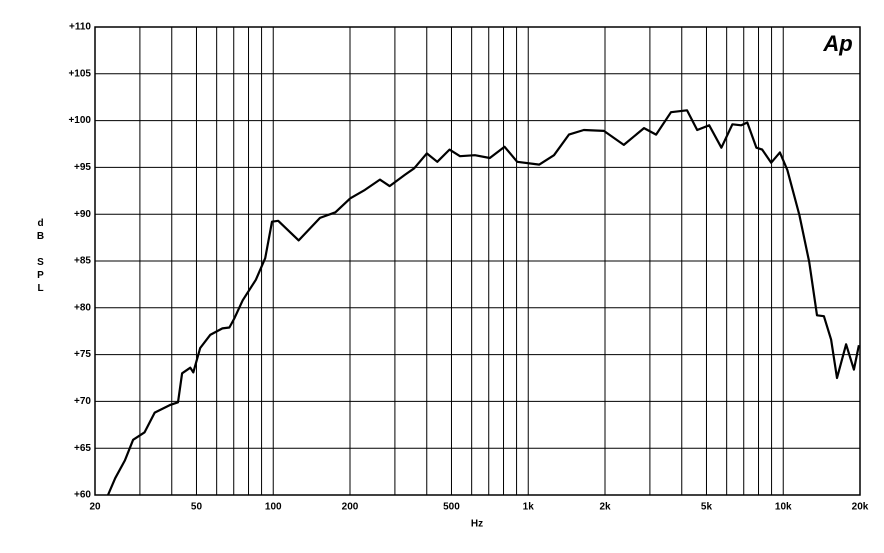 The image size is (884, 553). What do you see at coordinates (82, 401) in the screenshot?
I see `y-tick-label: +70` at bounding box center [82, 401].